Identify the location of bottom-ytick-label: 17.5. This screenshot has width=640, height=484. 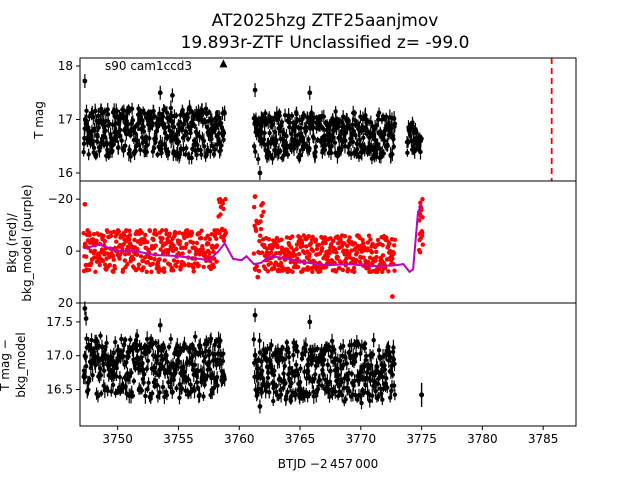
(59, 322).